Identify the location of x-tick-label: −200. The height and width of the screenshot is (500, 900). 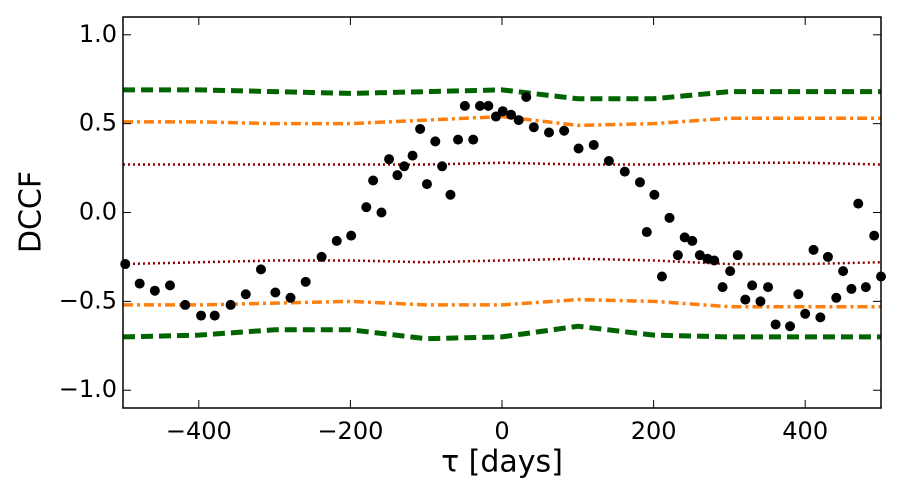
(350, 431).